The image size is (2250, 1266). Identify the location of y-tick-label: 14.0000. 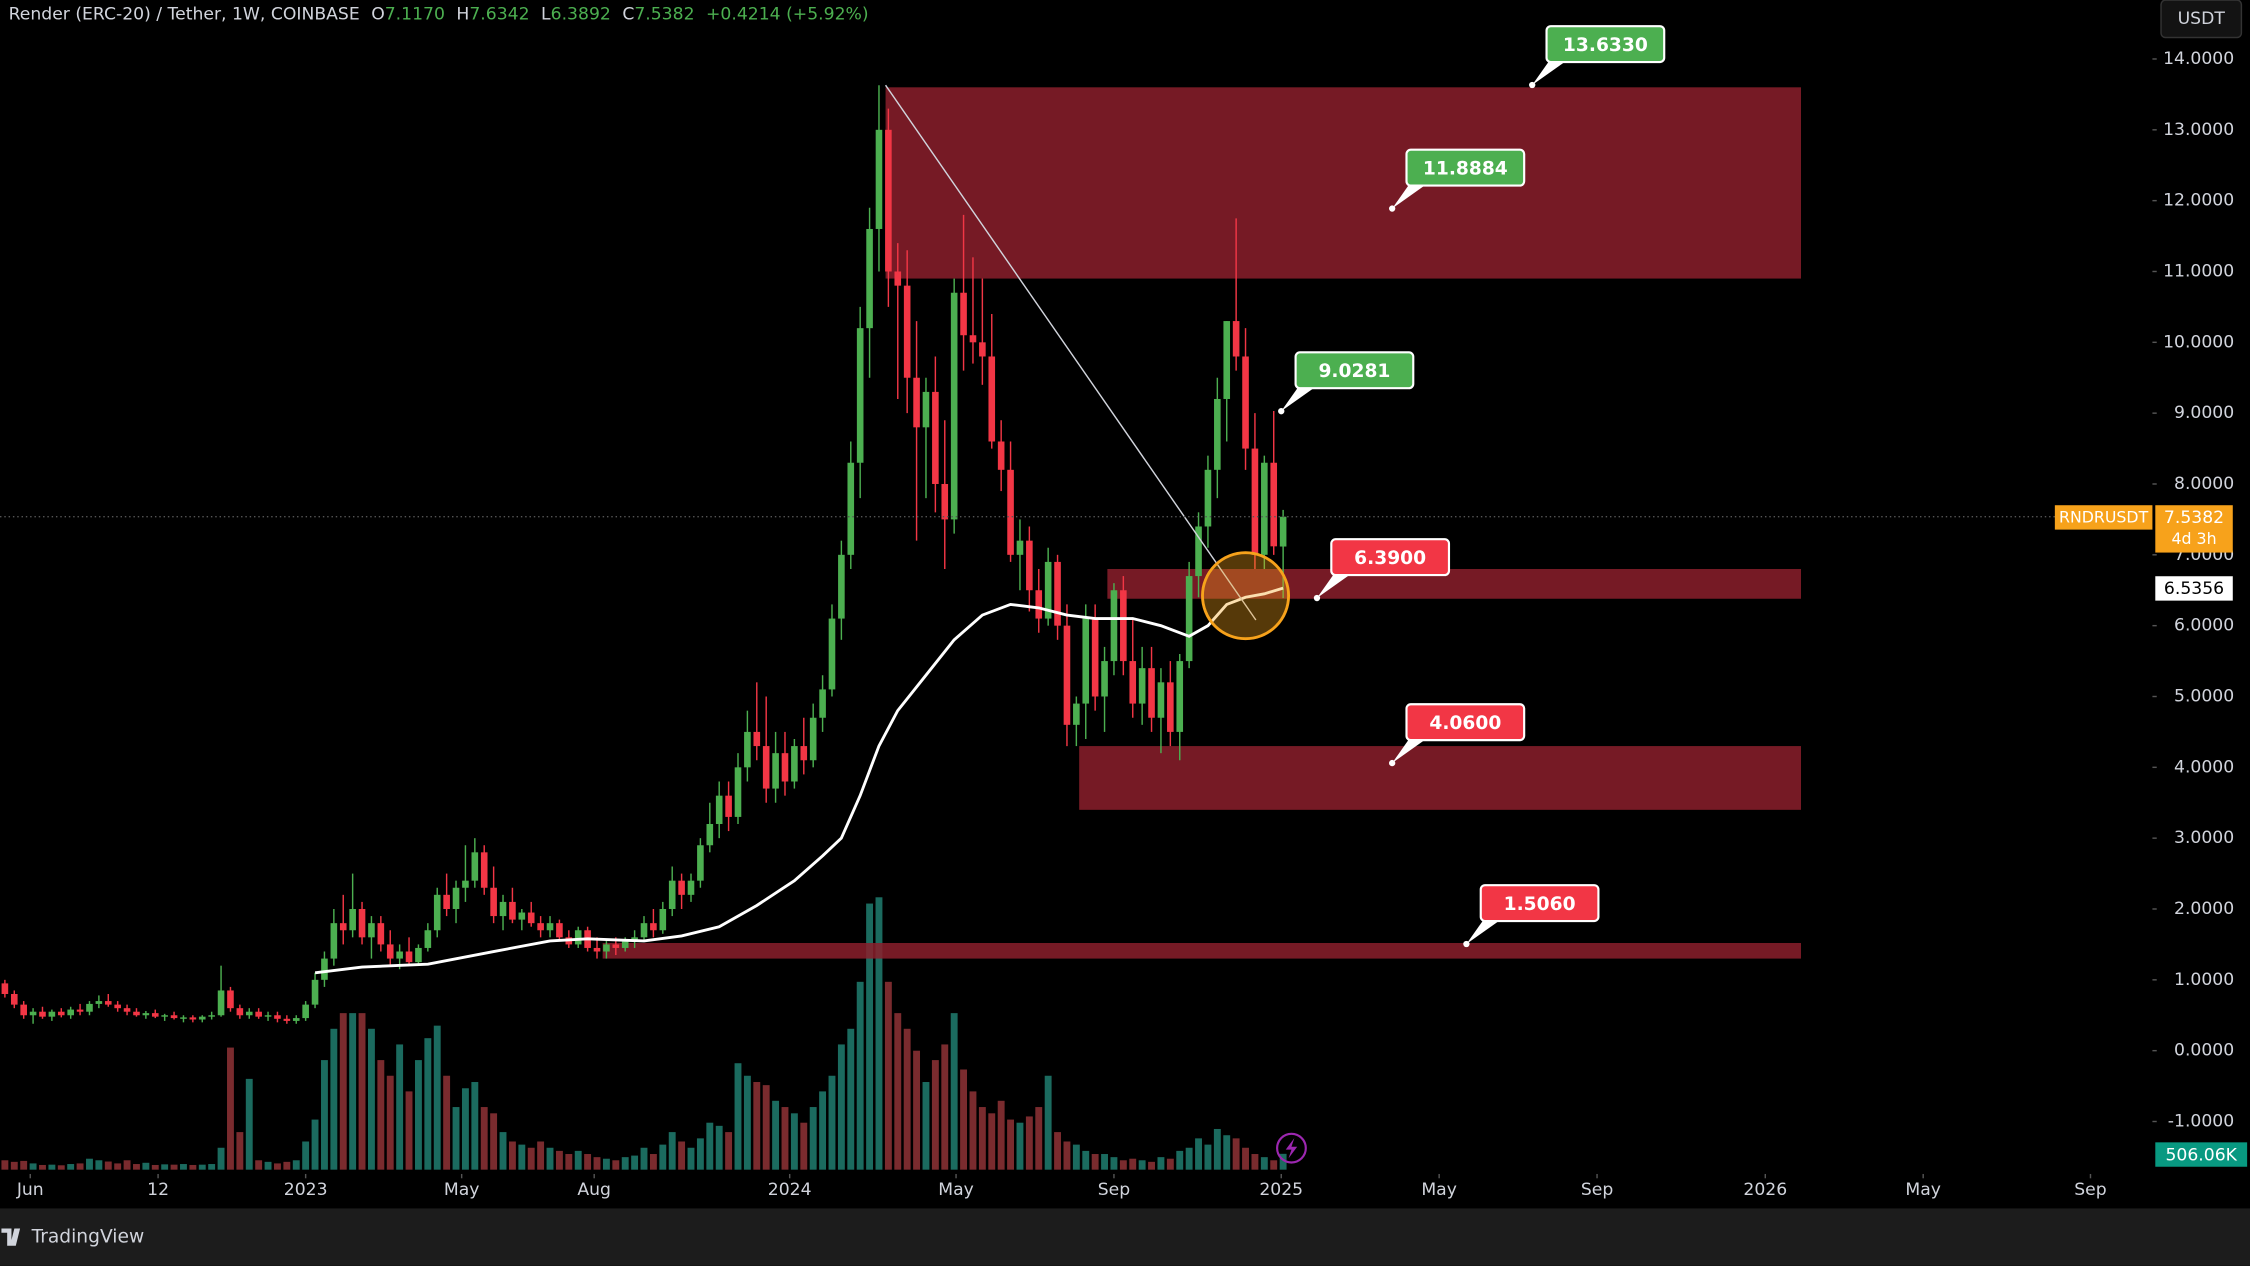
(2198, 59).